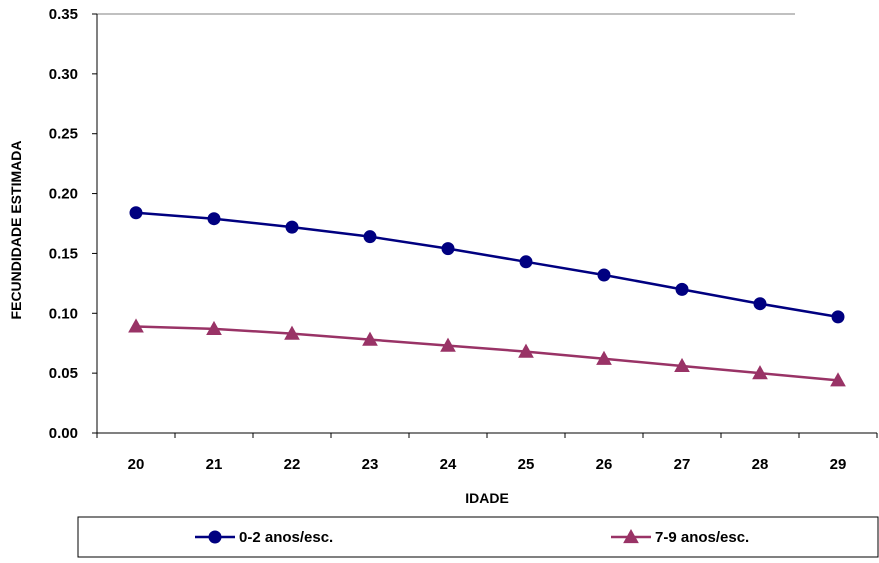 The width and height of the screenshot is (879, 563). What do you see at coordinates (838, 464) in the screenshot?
I see `x-tick-label: 29` at bounding box center [838, 464].